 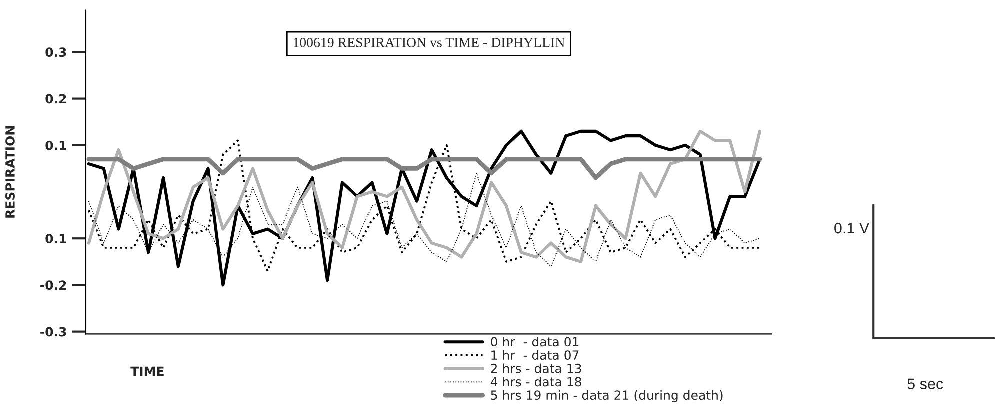 I want to click on y-tick-label: 0.2, so click(x=56, y=99).